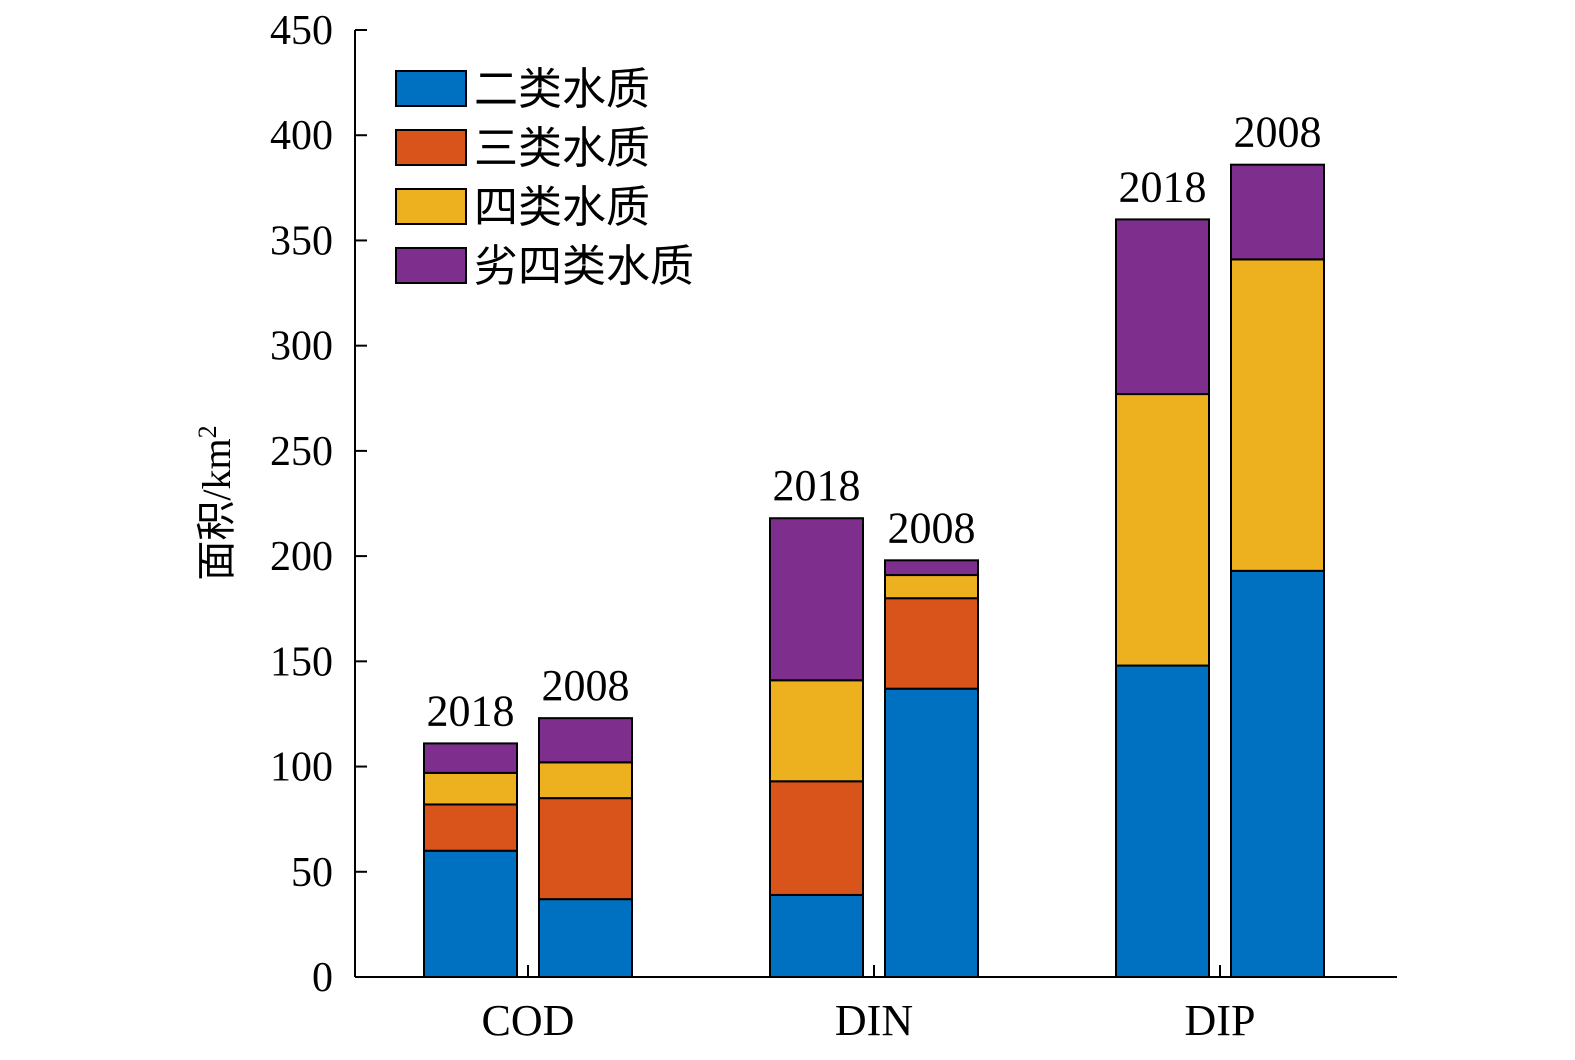 This screenshot has height=1060, width=1575. Describe the element at coordinates (470, 758) in the screenshot. I see `bar-segment-cod-2018-s3` at that location.